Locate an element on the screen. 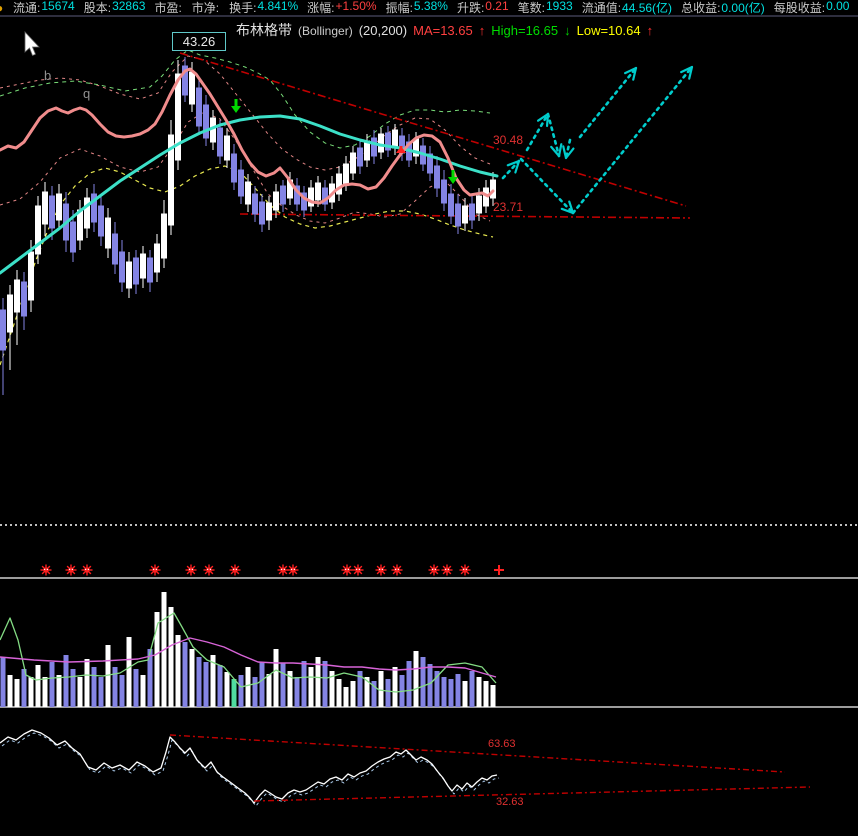 This screenshot has width=858, height=836. indicator-value: MA=13.65 is located at coordinates (443, 30).